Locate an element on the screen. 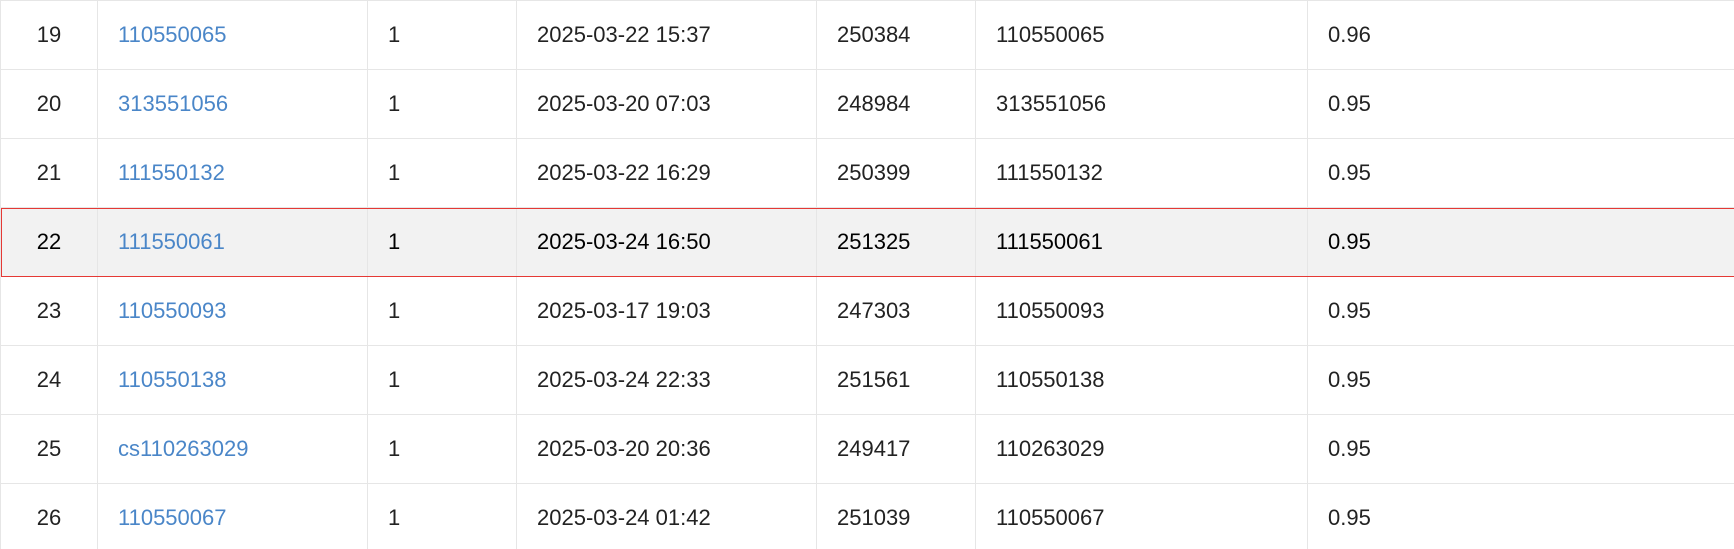  user-cell: 110550065 is located at coordinates (232, 35).